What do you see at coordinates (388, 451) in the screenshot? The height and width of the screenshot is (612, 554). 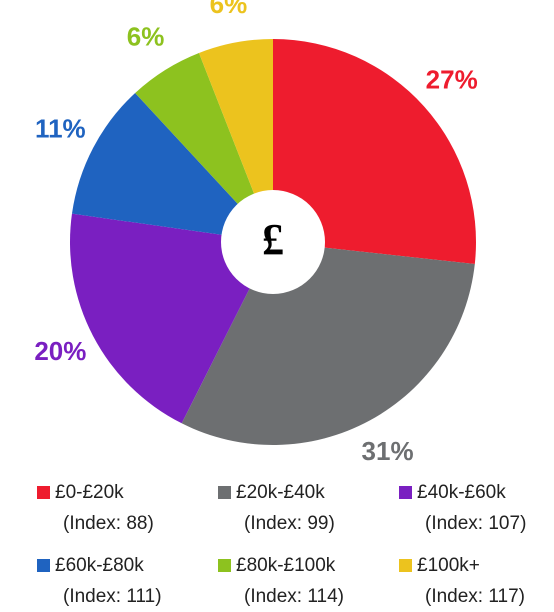 I see `data-label: 31%` at bounding box center [388, 451].